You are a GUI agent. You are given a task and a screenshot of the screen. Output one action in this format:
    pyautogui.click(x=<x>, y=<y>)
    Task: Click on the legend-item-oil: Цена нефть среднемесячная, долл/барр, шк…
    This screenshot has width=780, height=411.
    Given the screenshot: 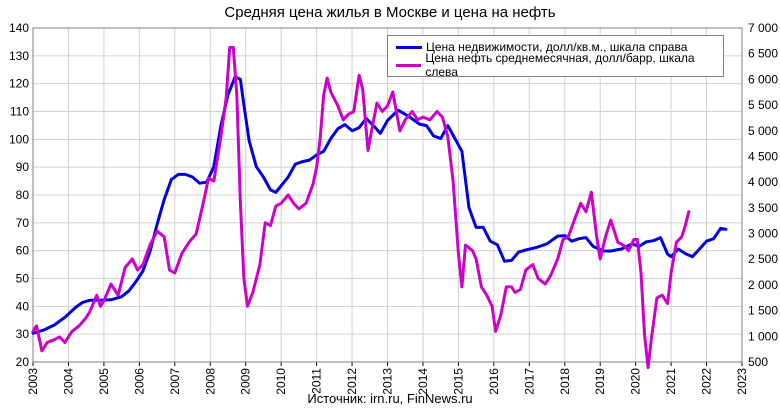 What is the action you would take?
    pyautogui.click(x=559, y=65)
    